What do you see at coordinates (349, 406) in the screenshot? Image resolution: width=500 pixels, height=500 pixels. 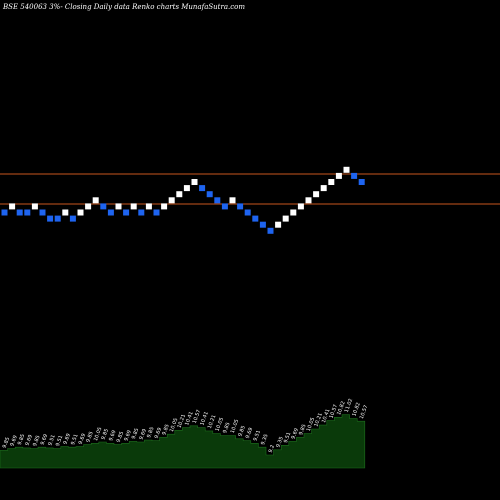 I see `volume-label: 11.02` at bounding box center [349, 406].